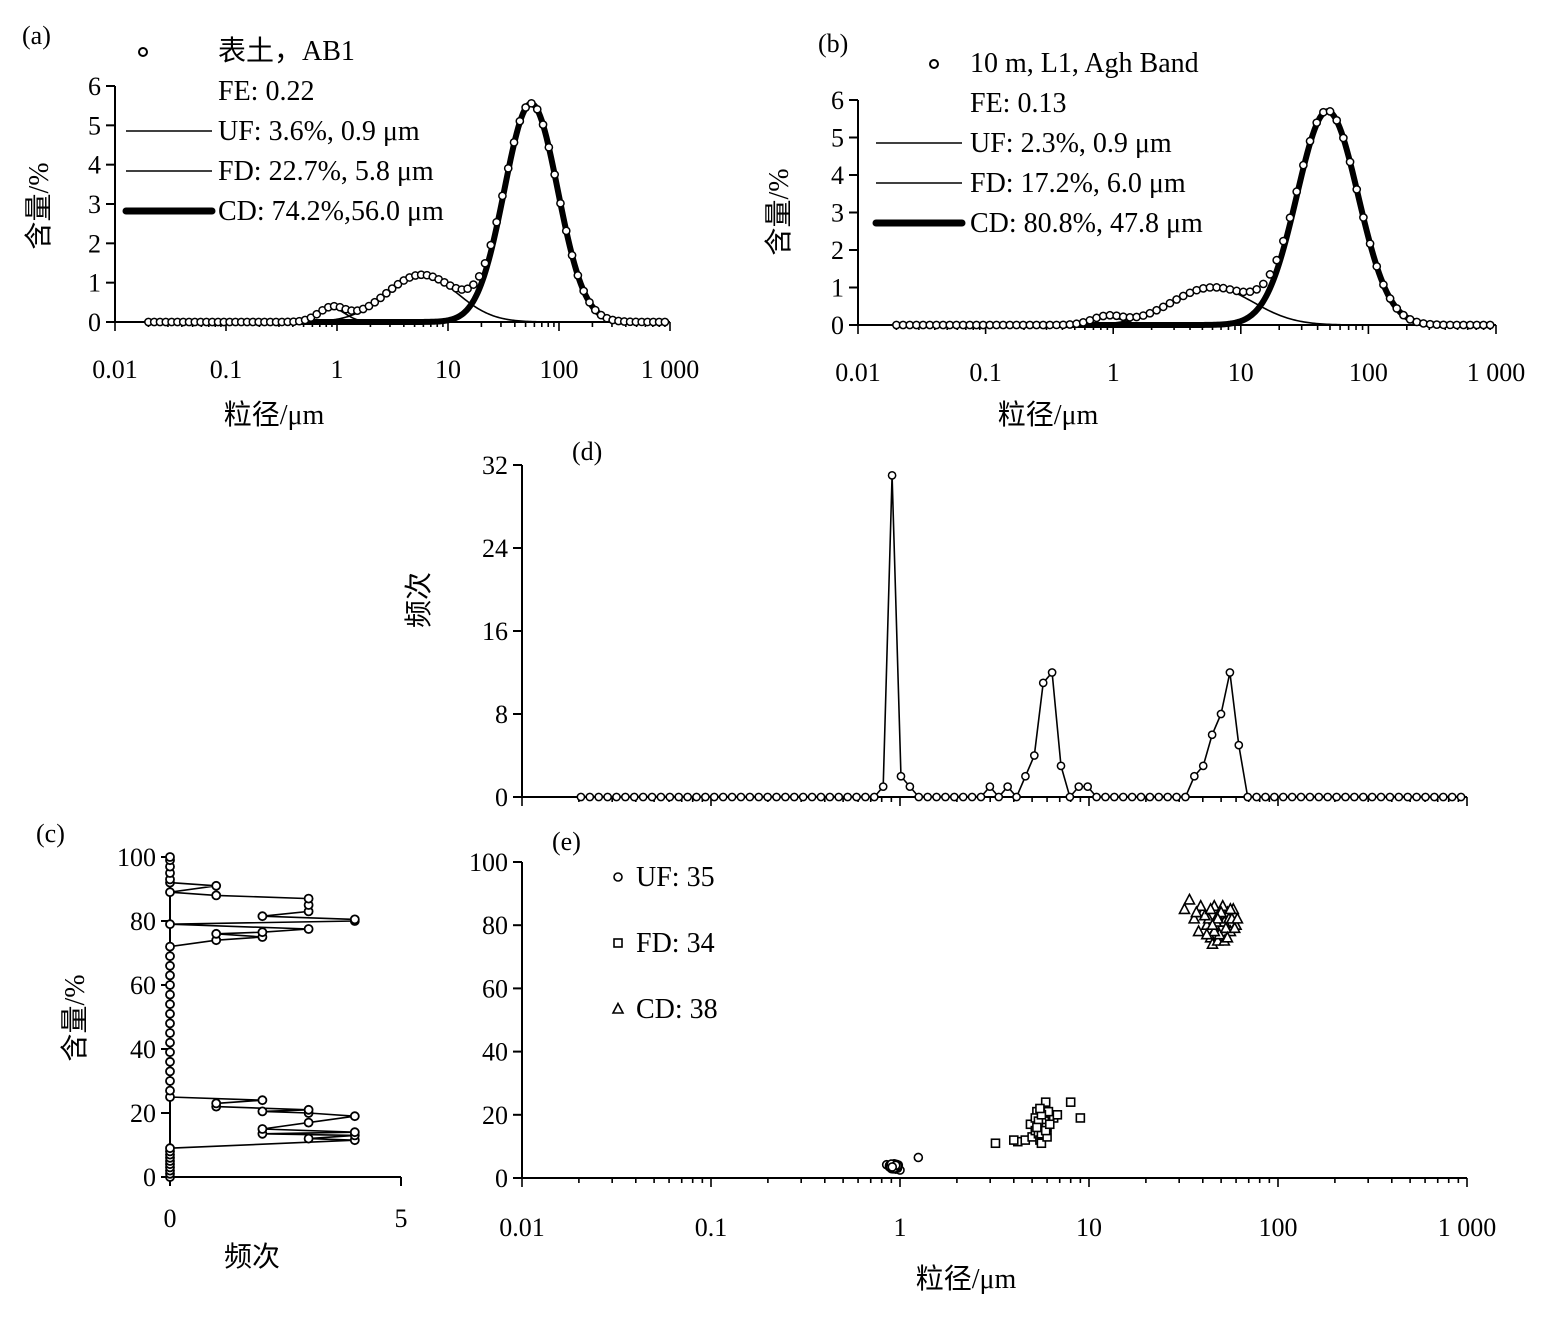  Describe the element at coordinates (75, 1017) in the screenshot. I see `panel-c-ylabel: 含量/%` at that location.